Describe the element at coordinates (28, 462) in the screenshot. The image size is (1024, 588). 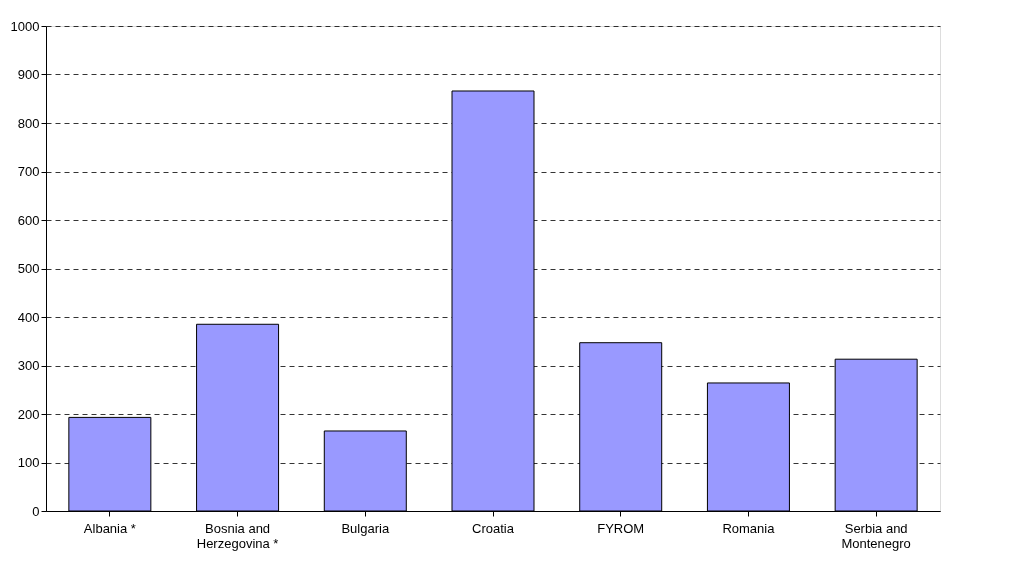
I see `y-tick-label: 100` at that location.